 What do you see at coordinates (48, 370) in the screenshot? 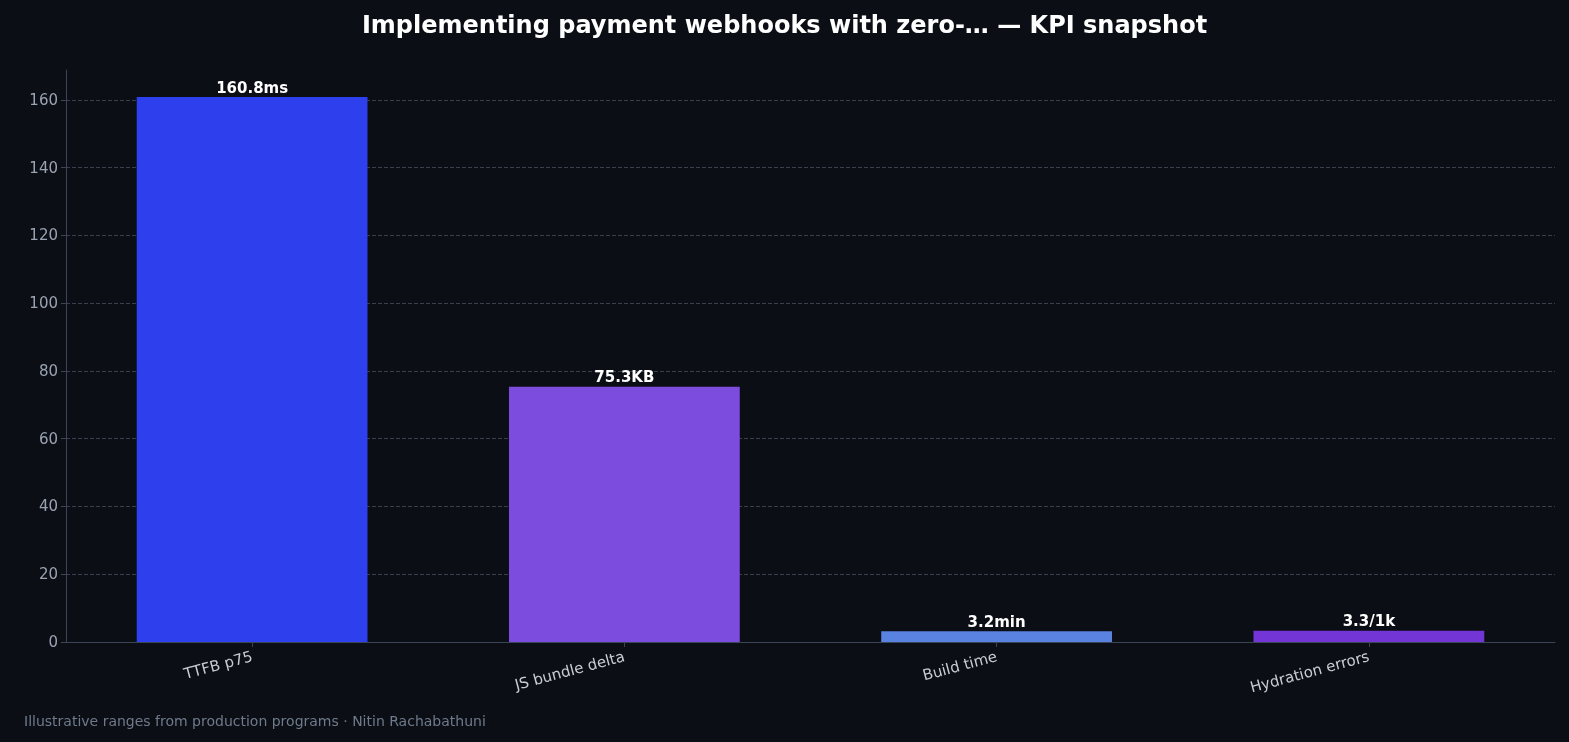
I see `y-tick-label: 80` at bounding box center [48, 370].